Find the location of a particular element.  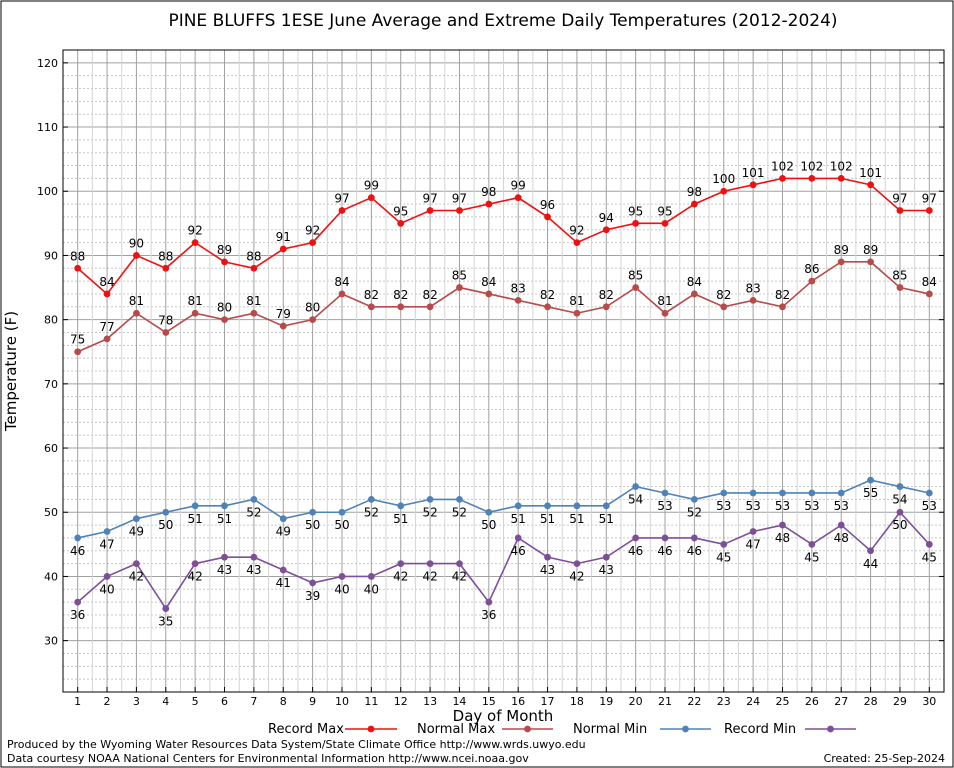

legend-marker-record-min is located at coordinates (830, 729).